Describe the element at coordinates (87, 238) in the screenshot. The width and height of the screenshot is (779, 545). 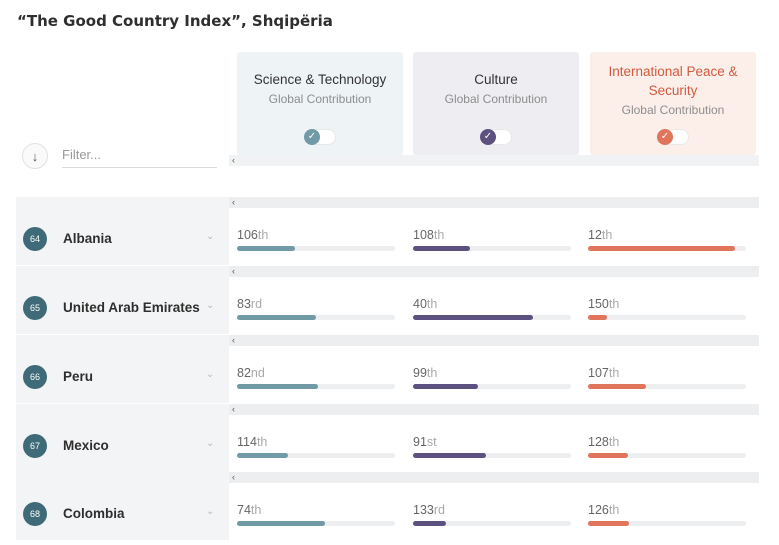
I see `country-name: Albania` at that location.